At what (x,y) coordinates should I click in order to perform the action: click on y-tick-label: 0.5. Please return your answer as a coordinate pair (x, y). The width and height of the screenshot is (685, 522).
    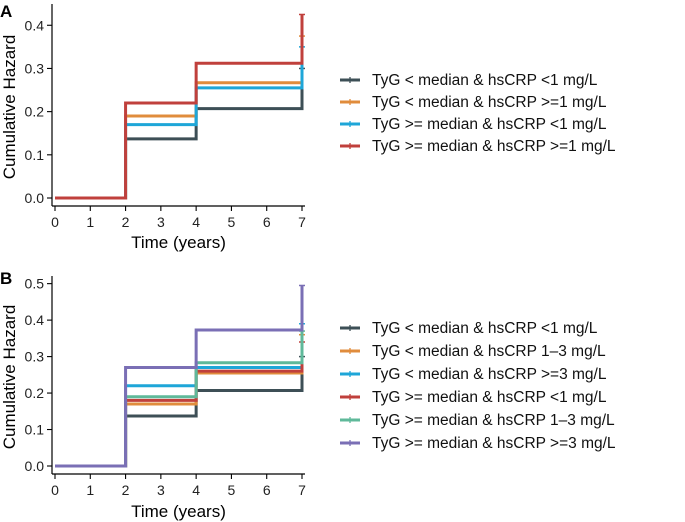
    Looking at the image, I should click on (35, 284).